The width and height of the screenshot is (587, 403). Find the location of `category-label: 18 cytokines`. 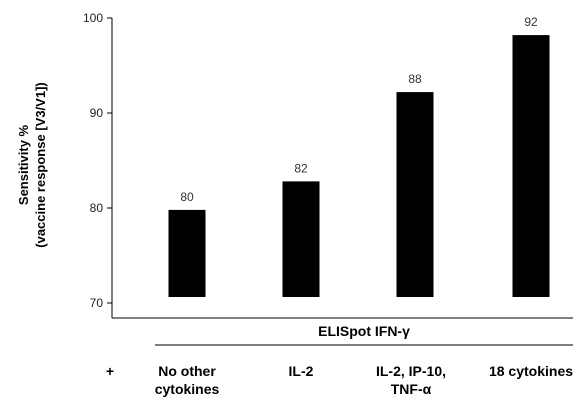

category-label: 18 cytokines is located at coordinates (531, 371).